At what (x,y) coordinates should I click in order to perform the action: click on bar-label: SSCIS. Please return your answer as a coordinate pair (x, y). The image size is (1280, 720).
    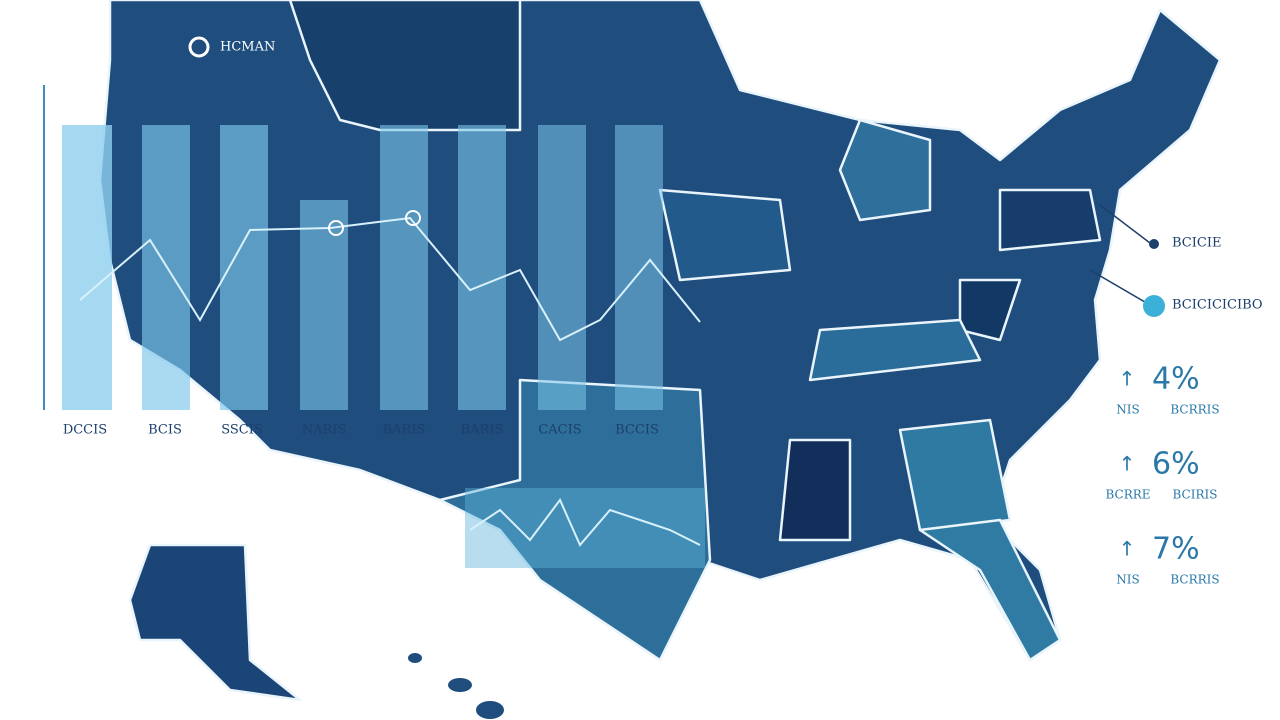
    Looking at the image, I should click on (242, 430).